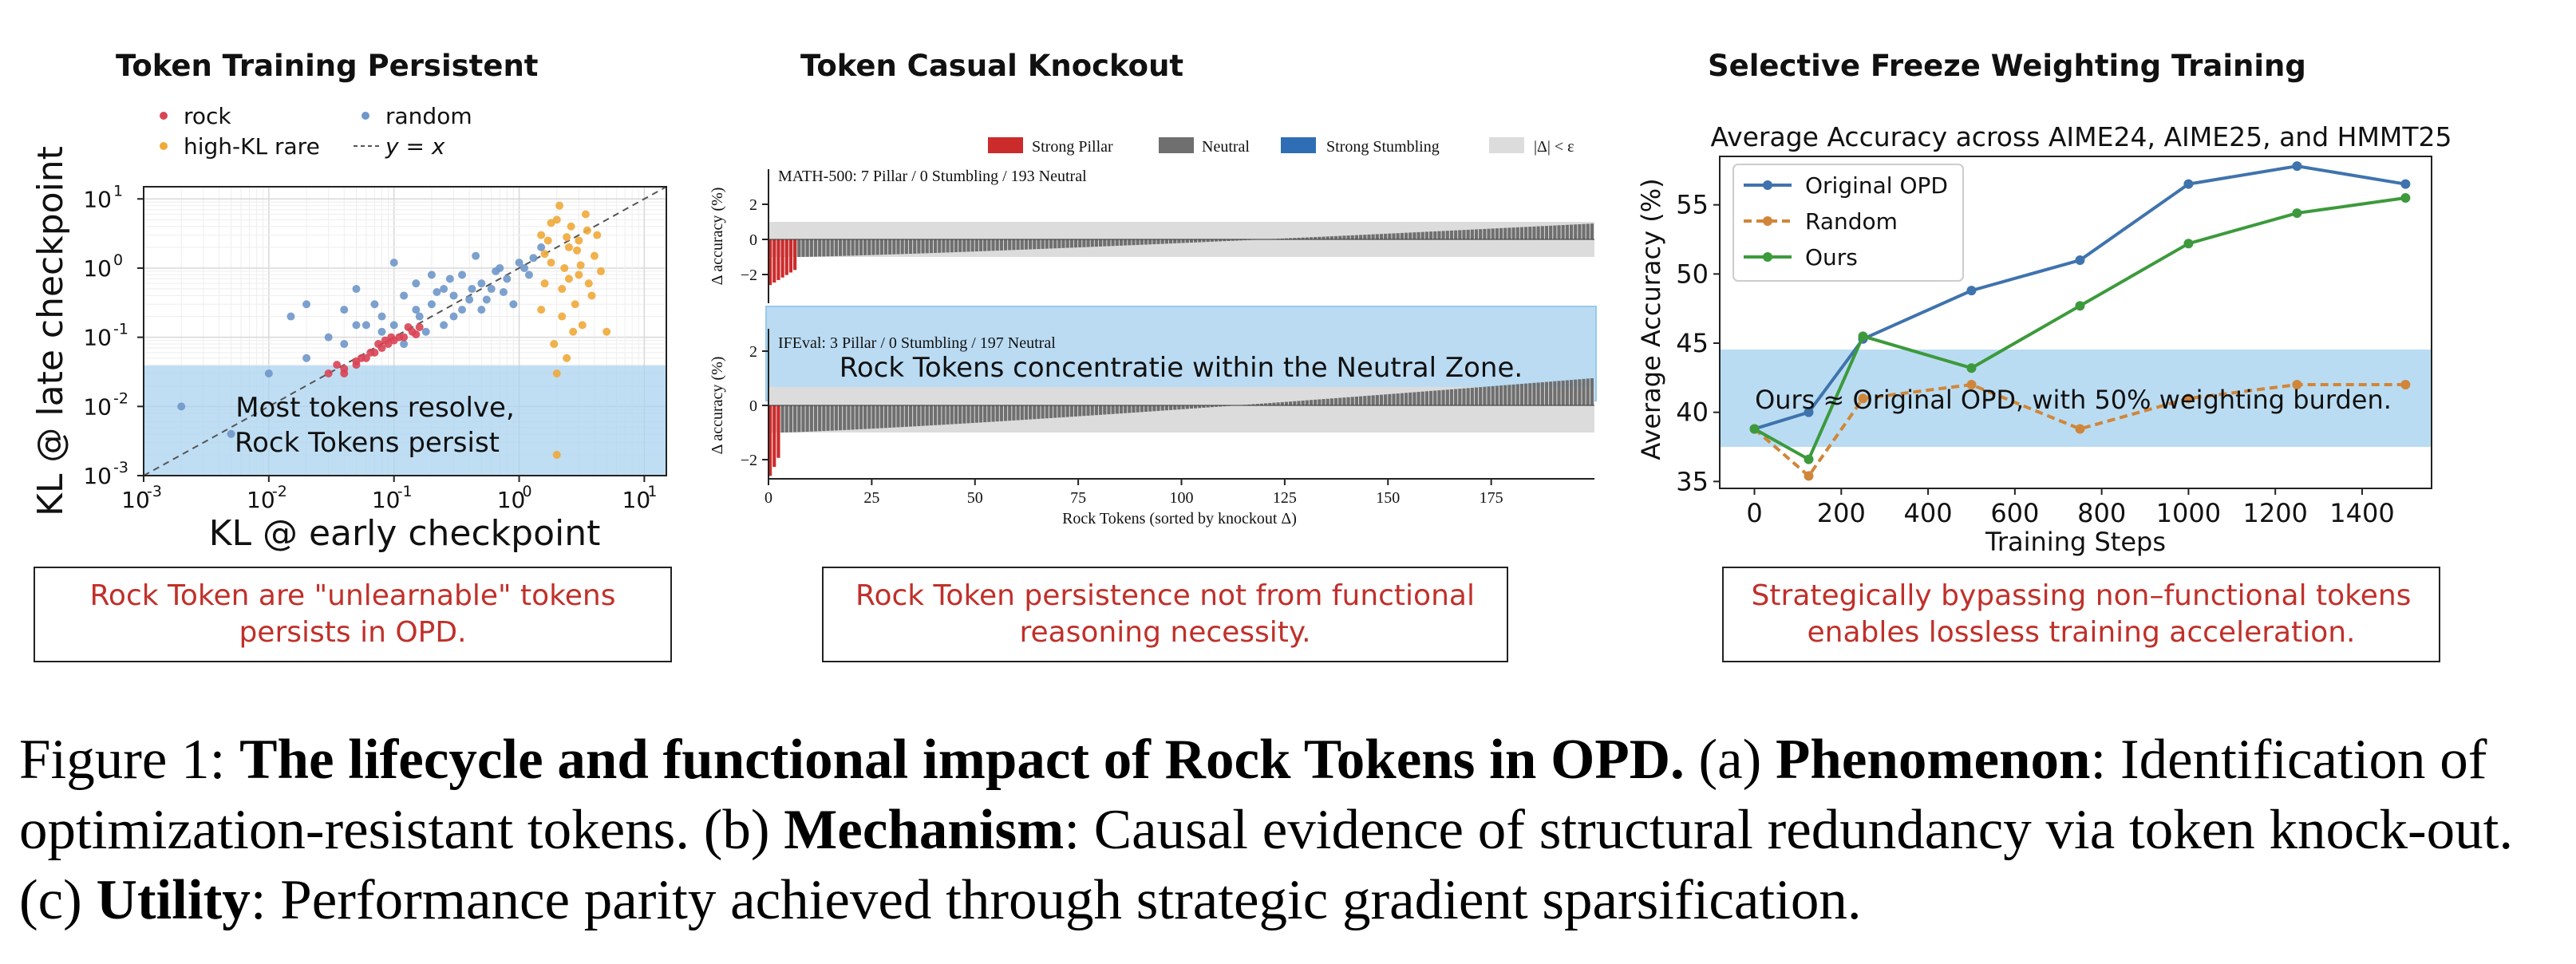 The width and height of the screenshot is (2576, 964). Describe the element at coordinates (428, 116) in the screenshot. I see `legend-random-label: random` at that location.